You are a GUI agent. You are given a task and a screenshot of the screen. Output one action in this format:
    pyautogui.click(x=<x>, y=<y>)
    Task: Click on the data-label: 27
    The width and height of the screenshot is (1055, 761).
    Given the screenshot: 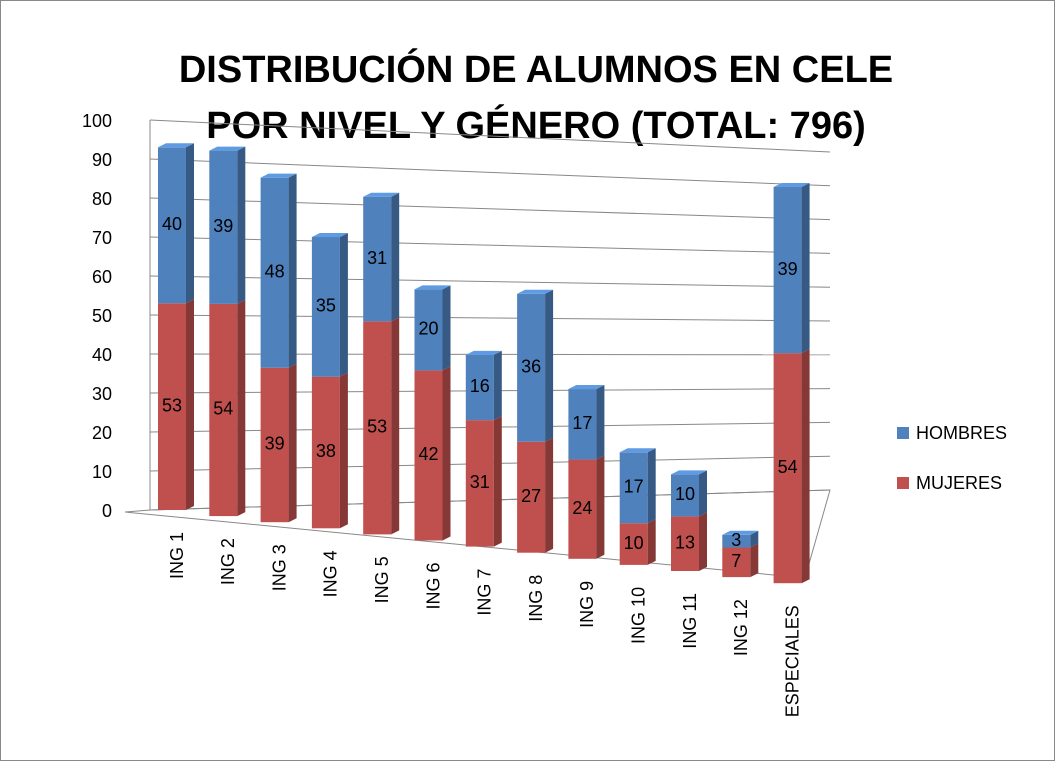 What is the action you would take?
    pyautogui.click(x=531, y=496)
    